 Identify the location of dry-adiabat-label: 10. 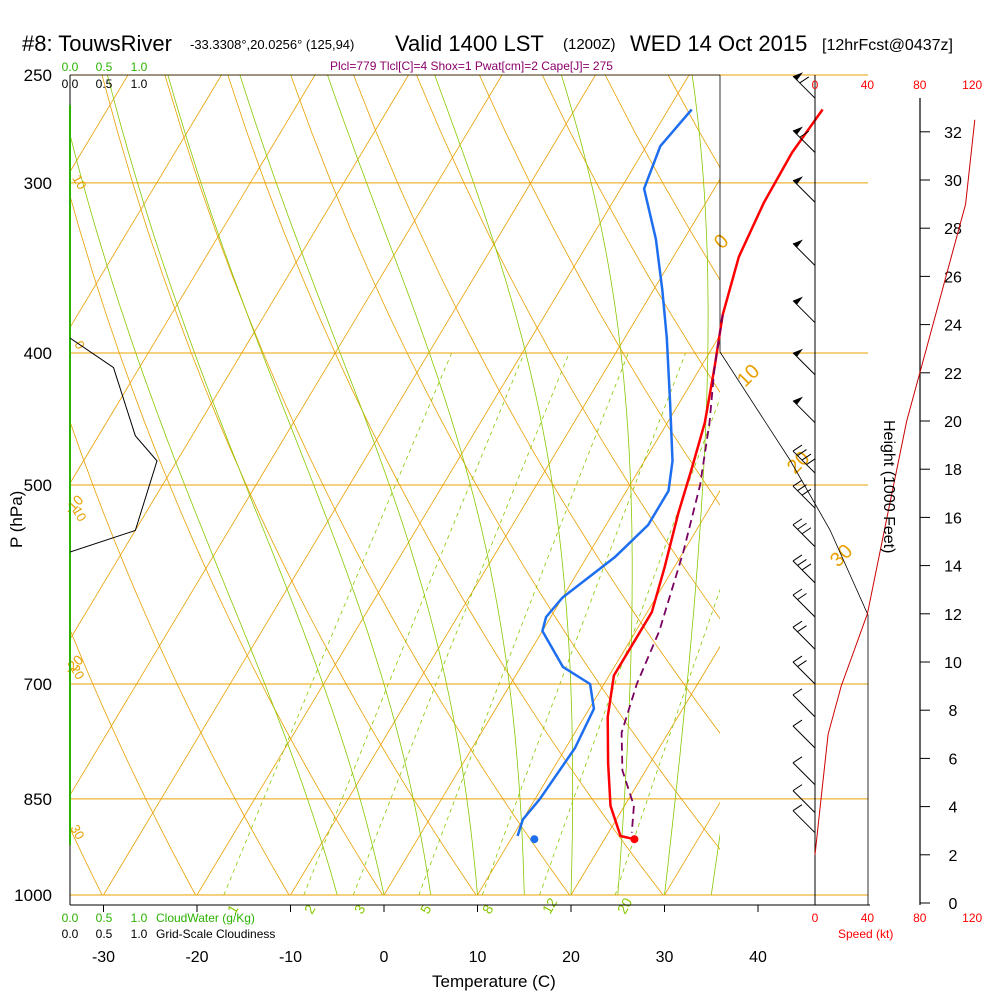
(748, 375).